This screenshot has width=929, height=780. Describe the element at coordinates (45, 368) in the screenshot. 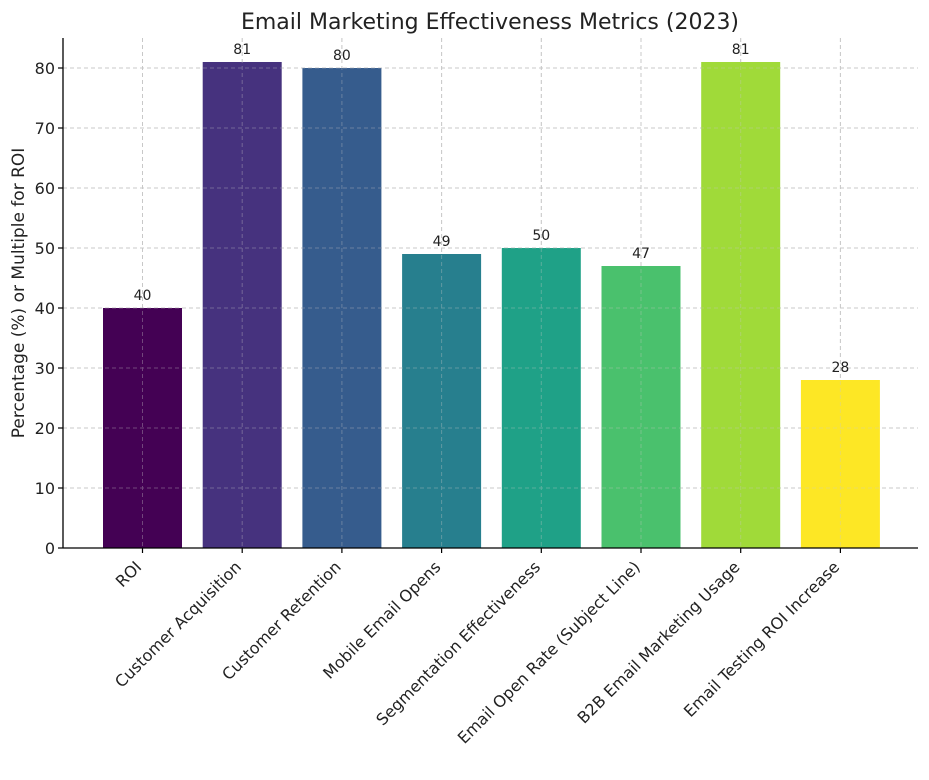

I see `y-tick-label: 30` at that location.